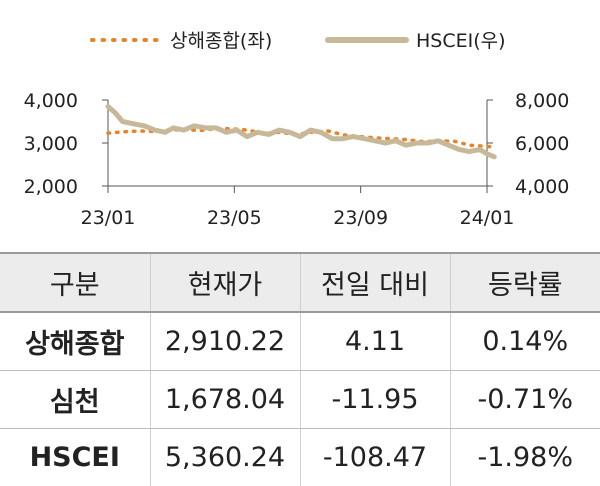  Describe the element at coordinates (525, 457) in the screenshot. I see `cell-change-rate: -1.98%` at that location.